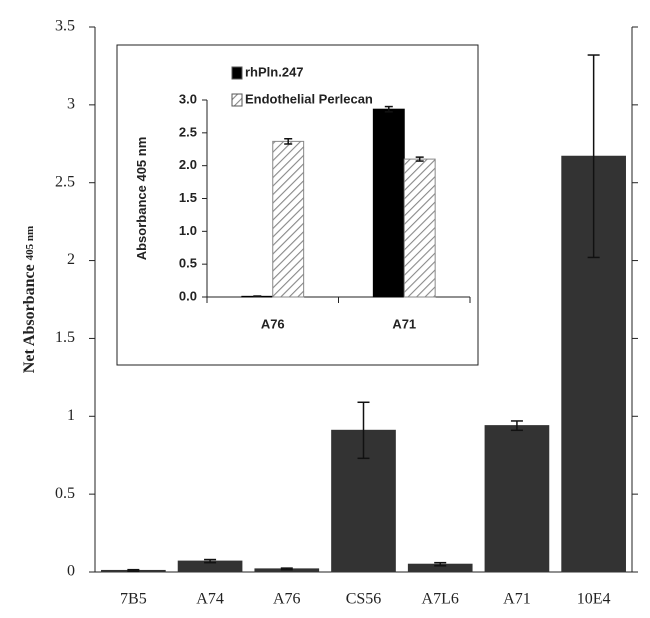 This screenshot has height=618, width=650. What do you see at coordinates (309, 98) in the screenshot?
I see `legend-label: Endothelial Perlecan` at bounding box center [309, 98].